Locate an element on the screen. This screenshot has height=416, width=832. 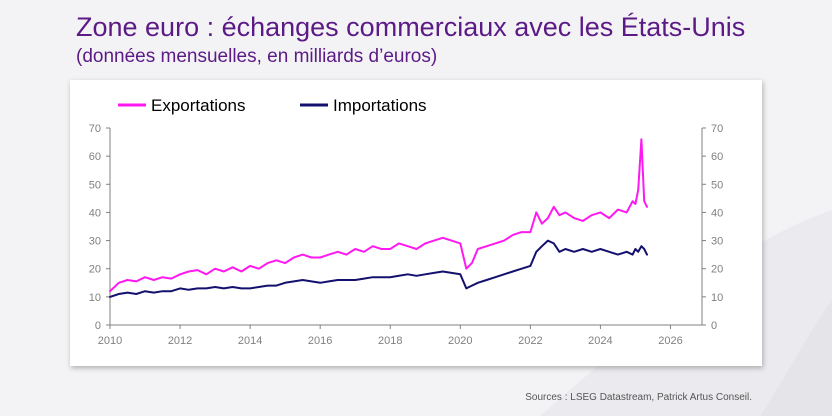
y-tick-label-left: 60 is located at coordinates (95, 157).